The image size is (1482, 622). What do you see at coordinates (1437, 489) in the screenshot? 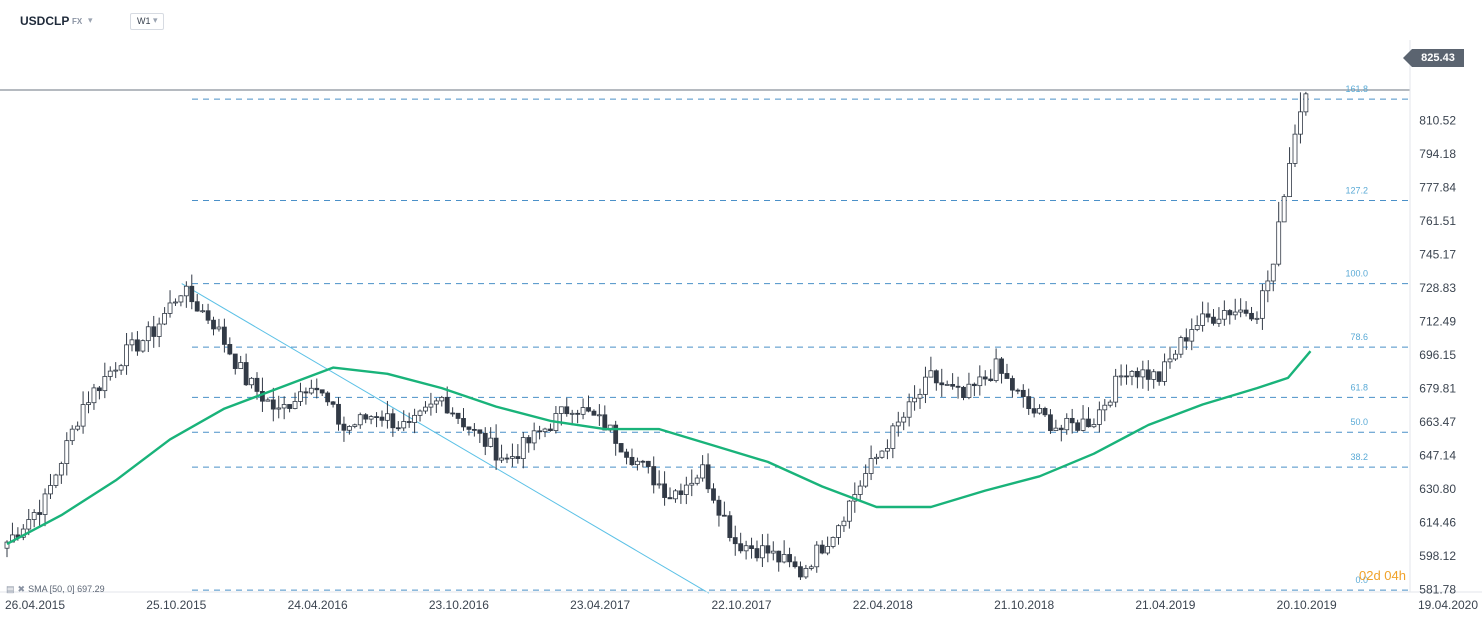
I see `y-tick-label: 630.80` at bounding box center [1437, 489].